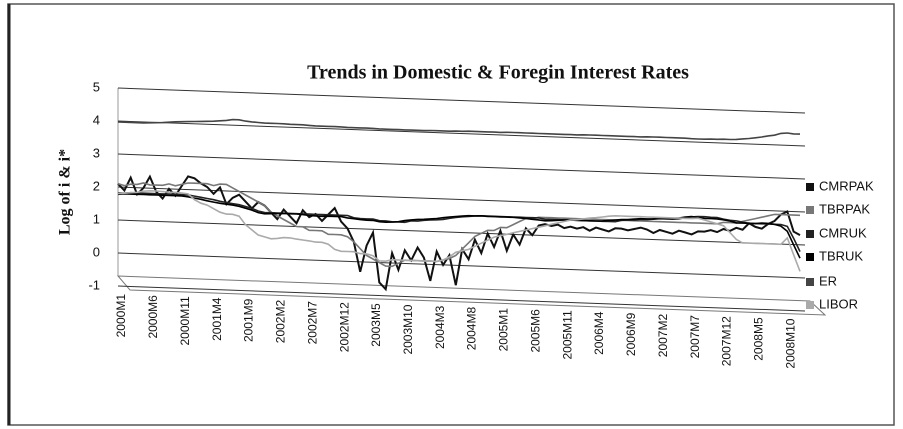 The image size is (903, 429). Describe the element at coordinates (567, 334) in the screenshot. I see `x-tick-label: 2005M11` at that location.